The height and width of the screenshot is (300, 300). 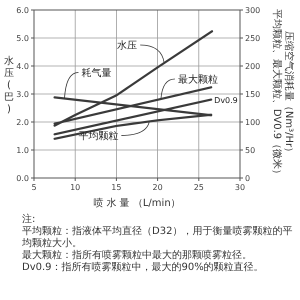 I want to click on y-tick-label: 2.0, so click(x=22, y=122).